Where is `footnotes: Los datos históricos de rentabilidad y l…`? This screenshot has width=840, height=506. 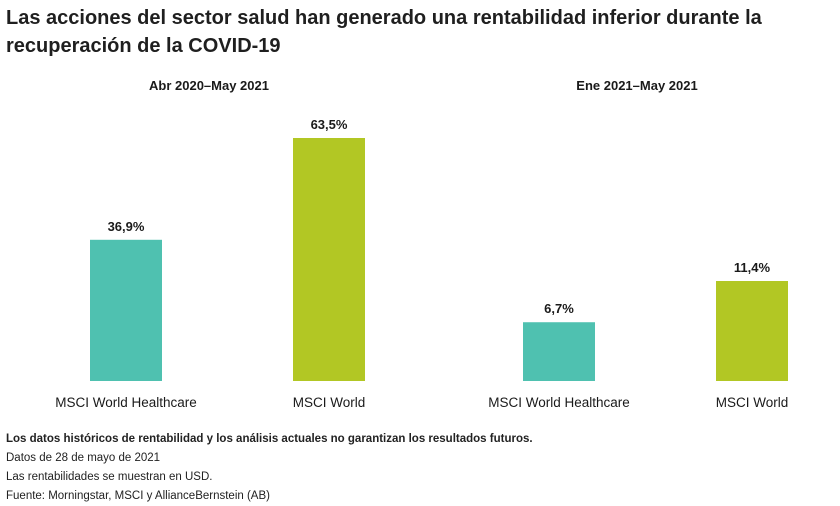
footnotes: Los datos históricos de rentabilidad y l… is located at coordinates (416, 468).